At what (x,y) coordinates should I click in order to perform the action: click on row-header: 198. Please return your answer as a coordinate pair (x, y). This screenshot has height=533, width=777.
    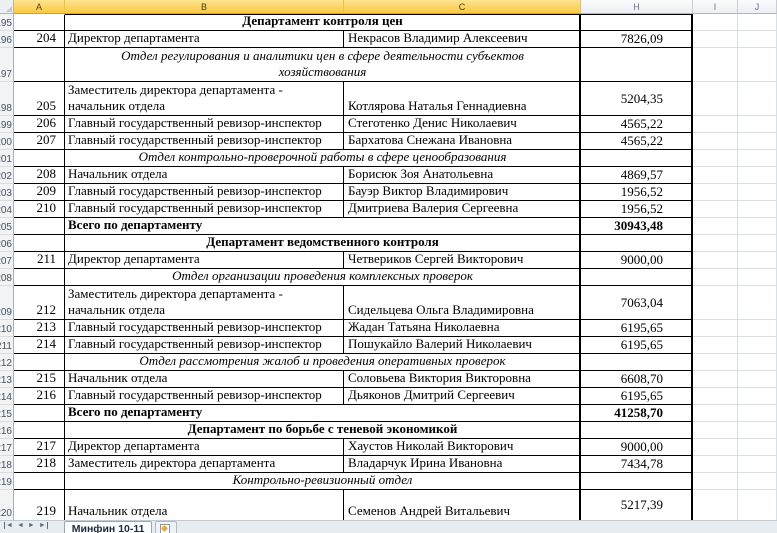
    Looking at the image, I should click on (7, 99).